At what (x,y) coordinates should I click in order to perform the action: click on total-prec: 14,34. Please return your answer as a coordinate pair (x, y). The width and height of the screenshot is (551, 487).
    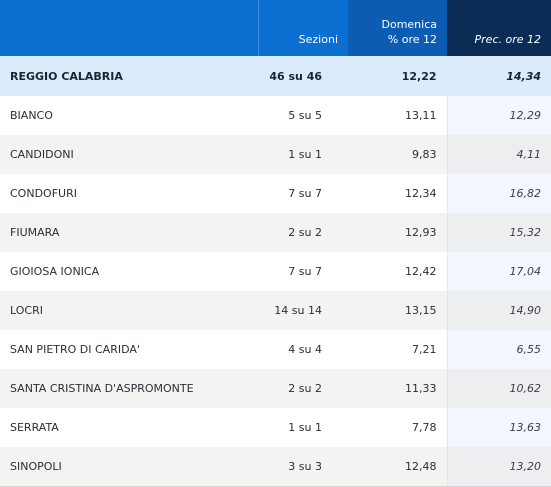
    Looking at the image, I should click on (498, 76).